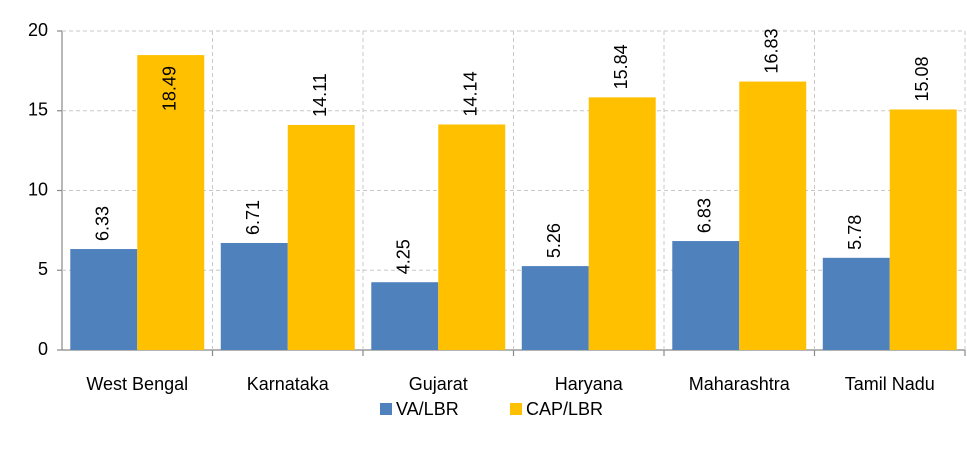  What do you see at coordinates (253, 217) in the screenshot?
I see `data-label: 6.71` at bounding box center [253, 217].